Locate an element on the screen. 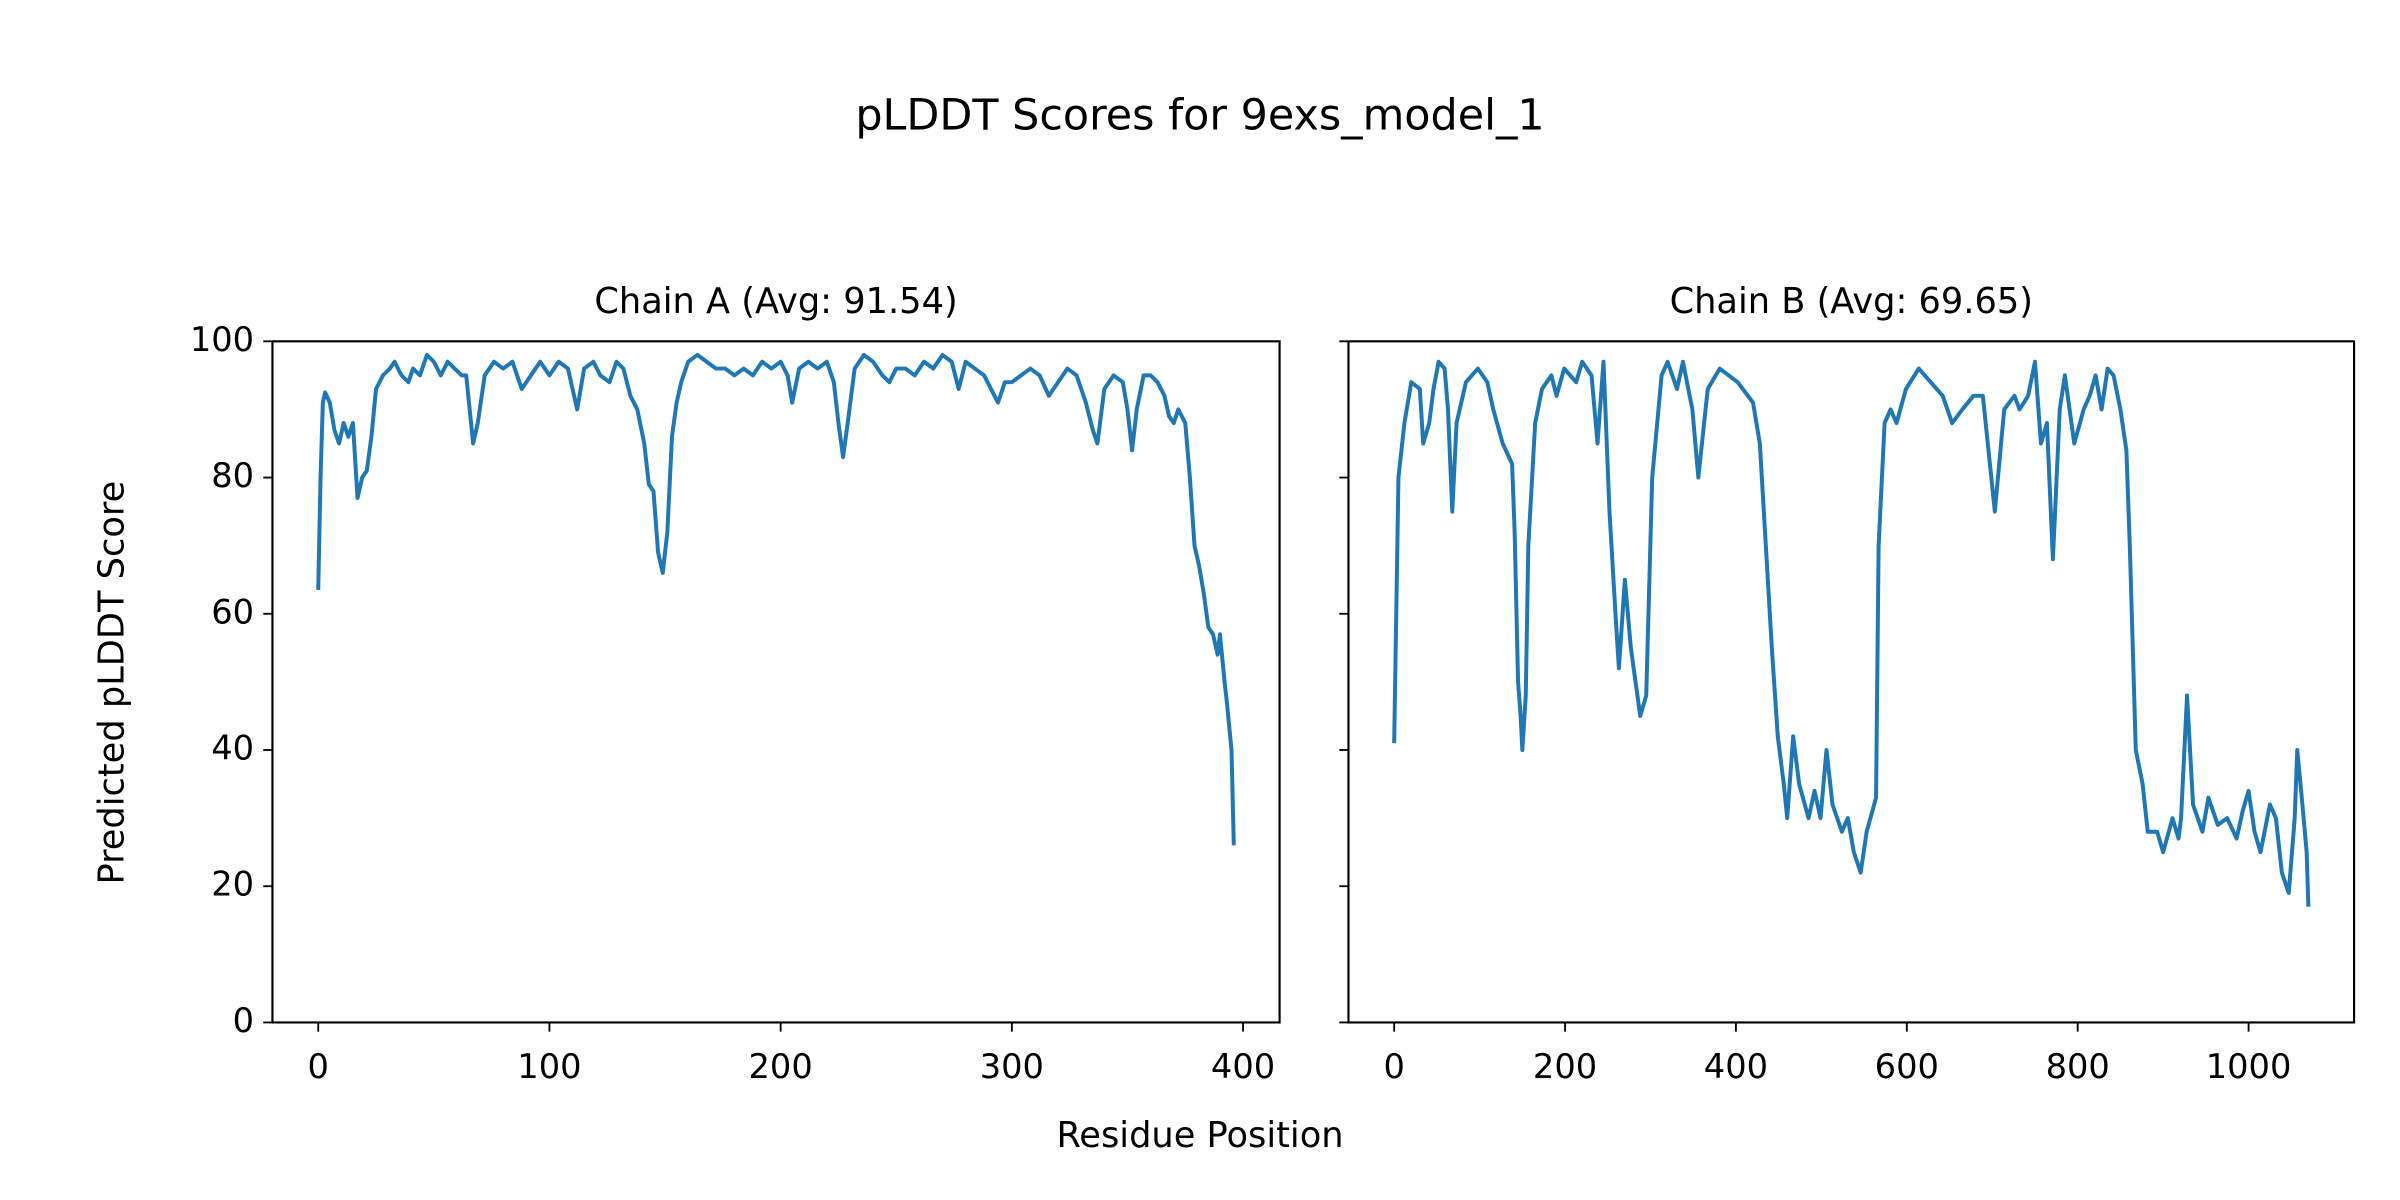 The image size is (2400, 1200). y-tick-label: 40 is located at coordinates (232, 748).